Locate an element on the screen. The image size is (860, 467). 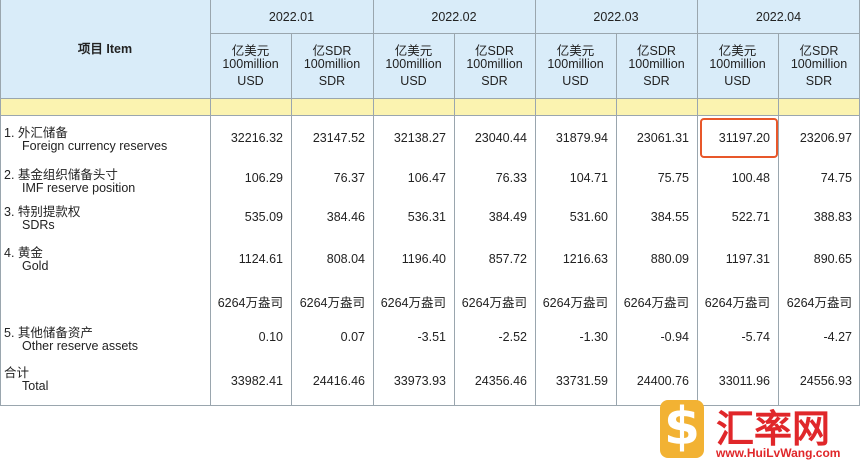
cell: 33731.59 is located at coordinates (581, 380).